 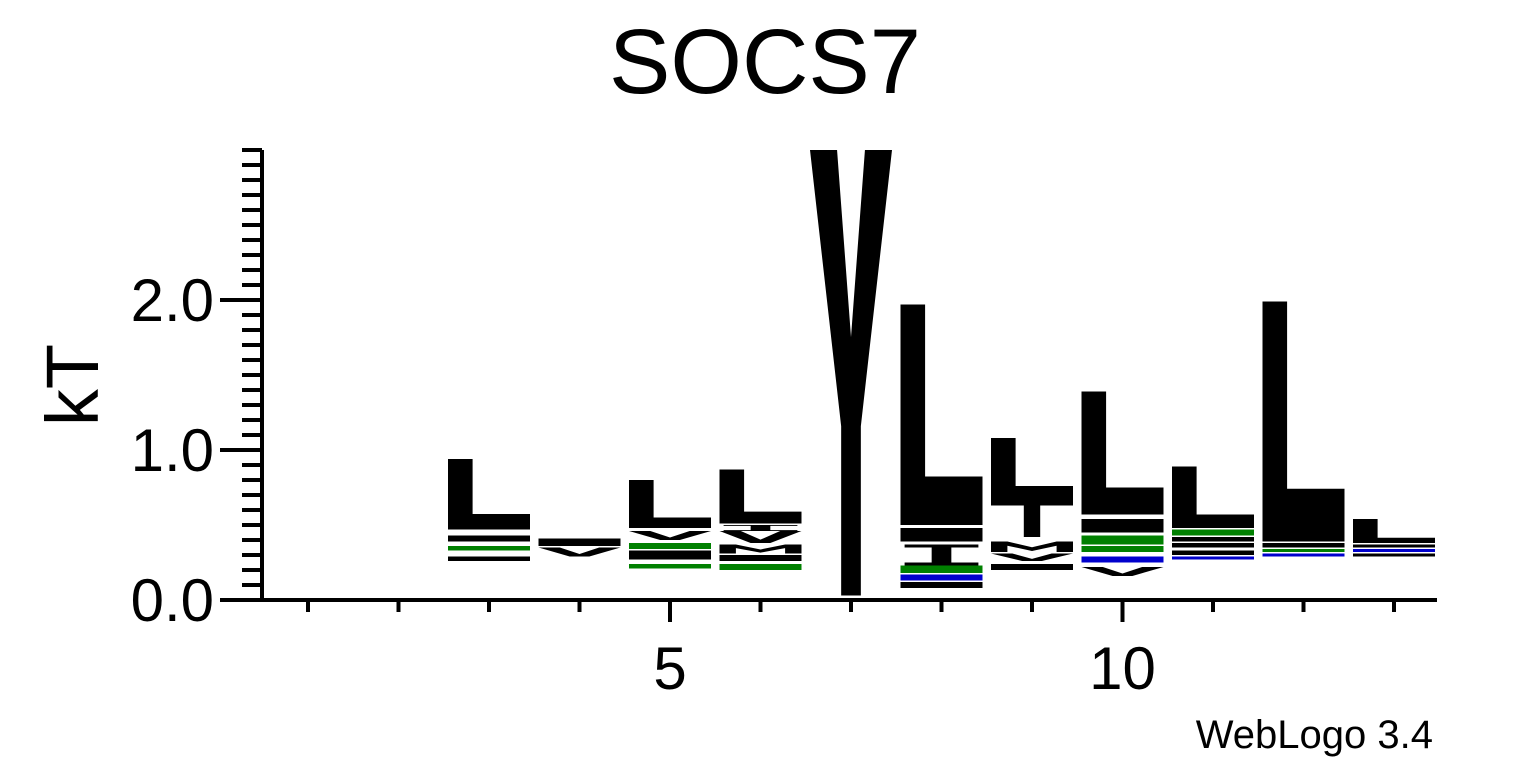 What do you see at coordinates (196, 391) in the screenshot?
I see `y-ticks: 0.0 1.0 2.0` at bounding box center [196, 391].